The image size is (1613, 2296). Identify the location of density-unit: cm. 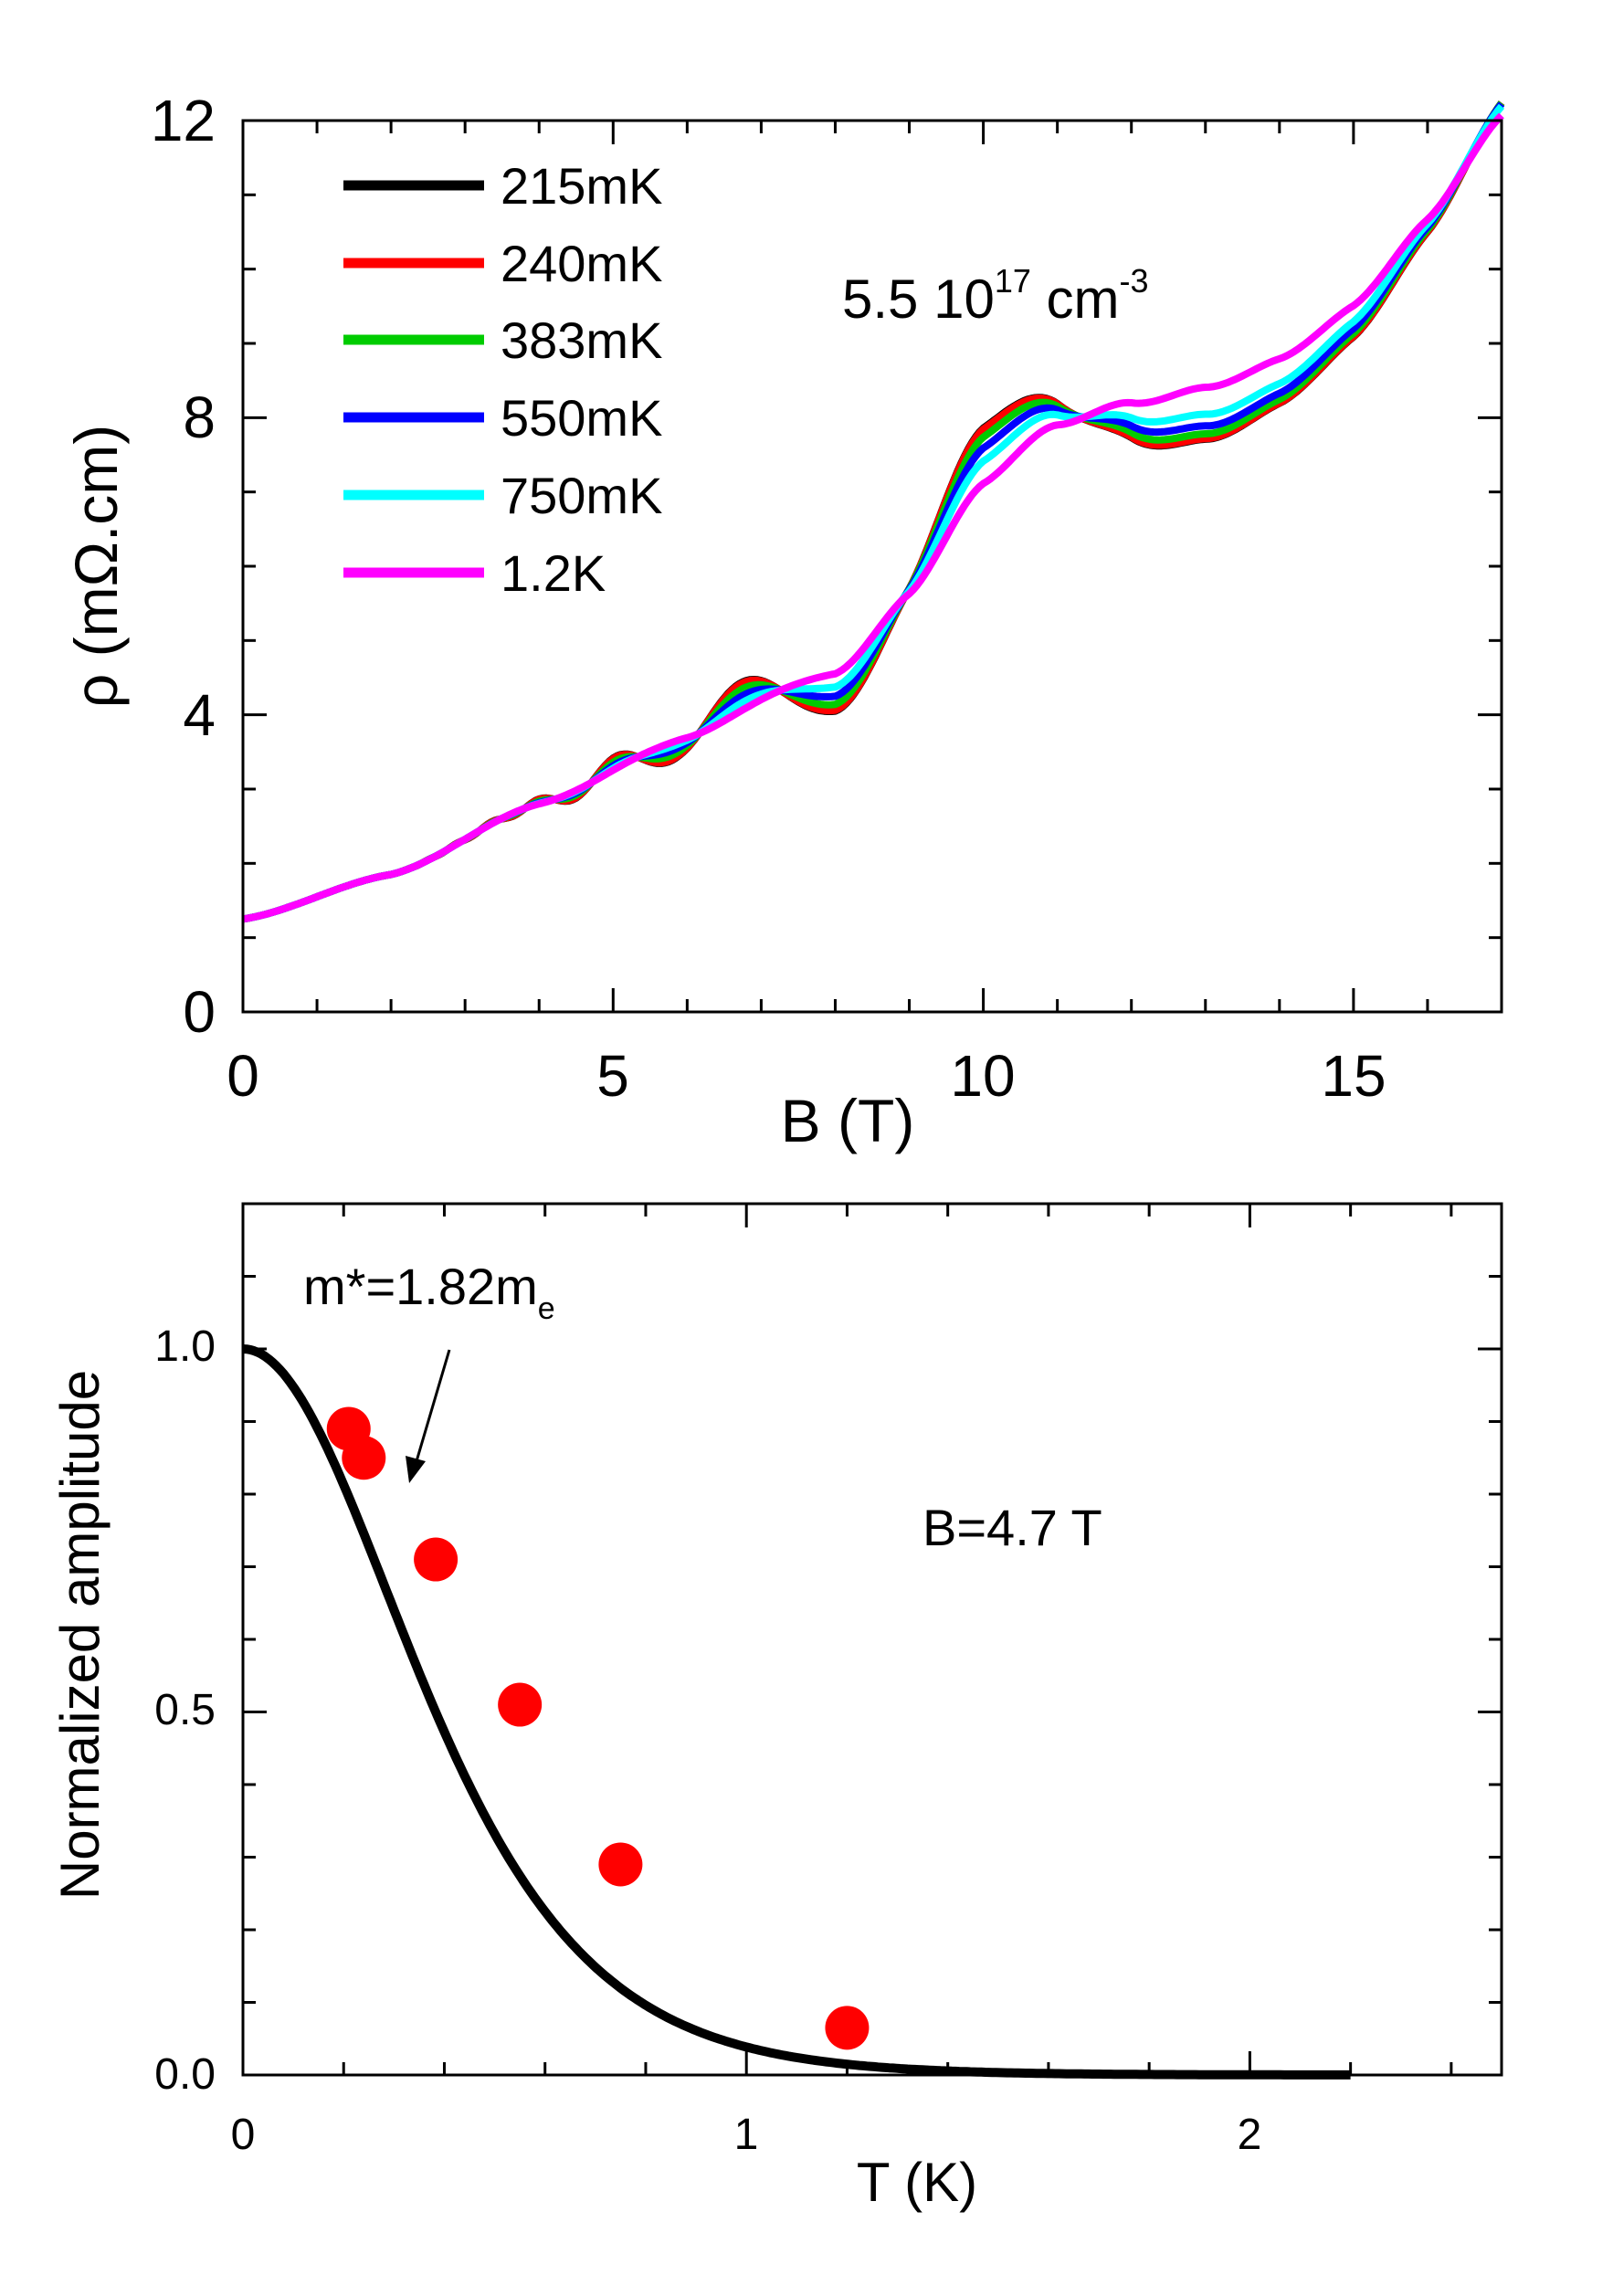
(1075, 299).